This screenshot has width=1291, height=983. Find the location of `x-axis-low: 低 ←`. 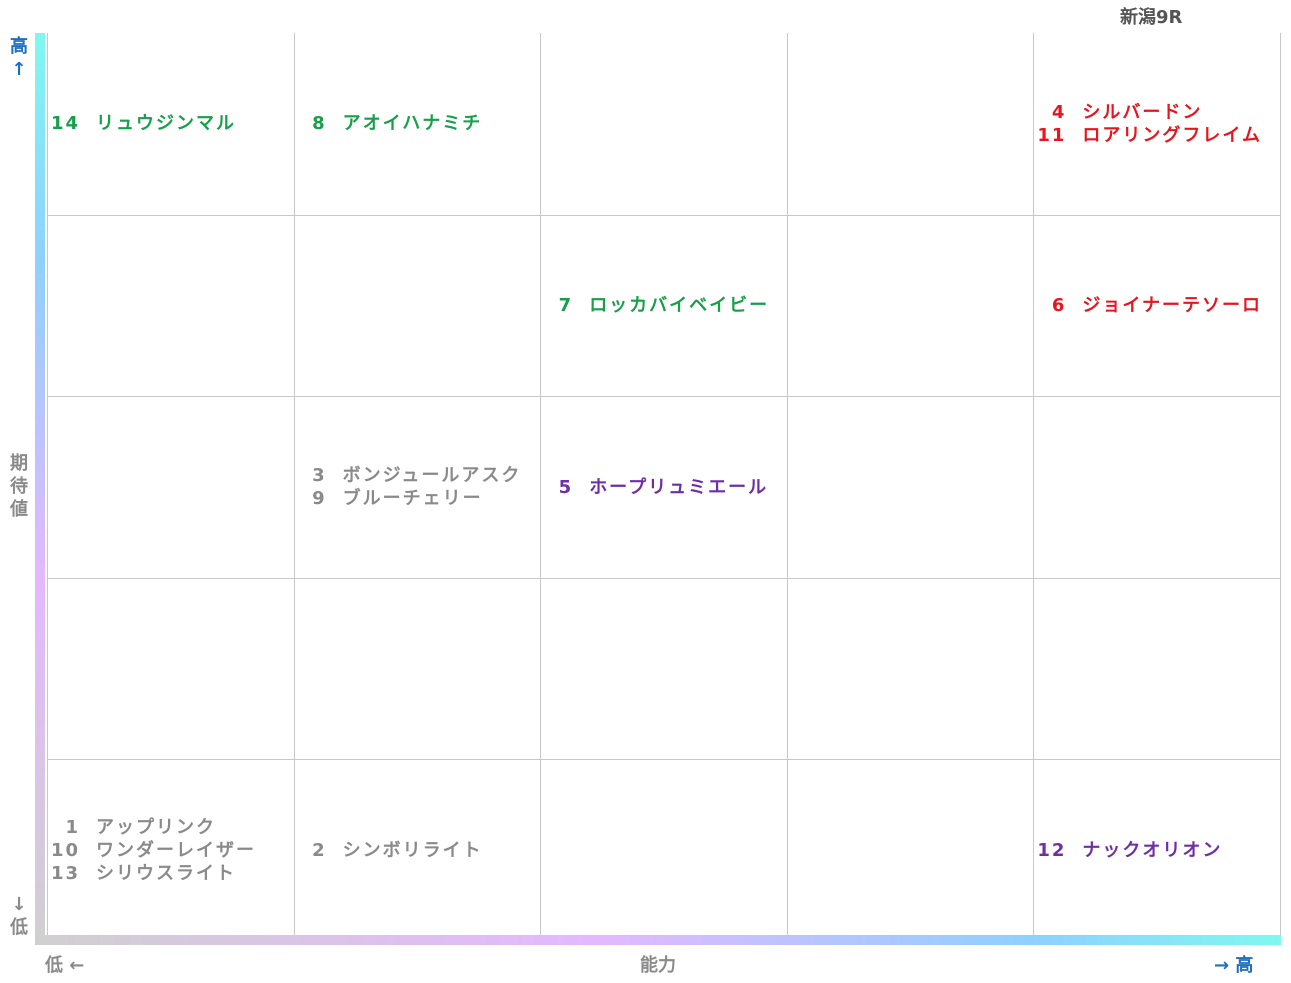

x-axis-low: 低 ← is located at coordinates (65, 965).